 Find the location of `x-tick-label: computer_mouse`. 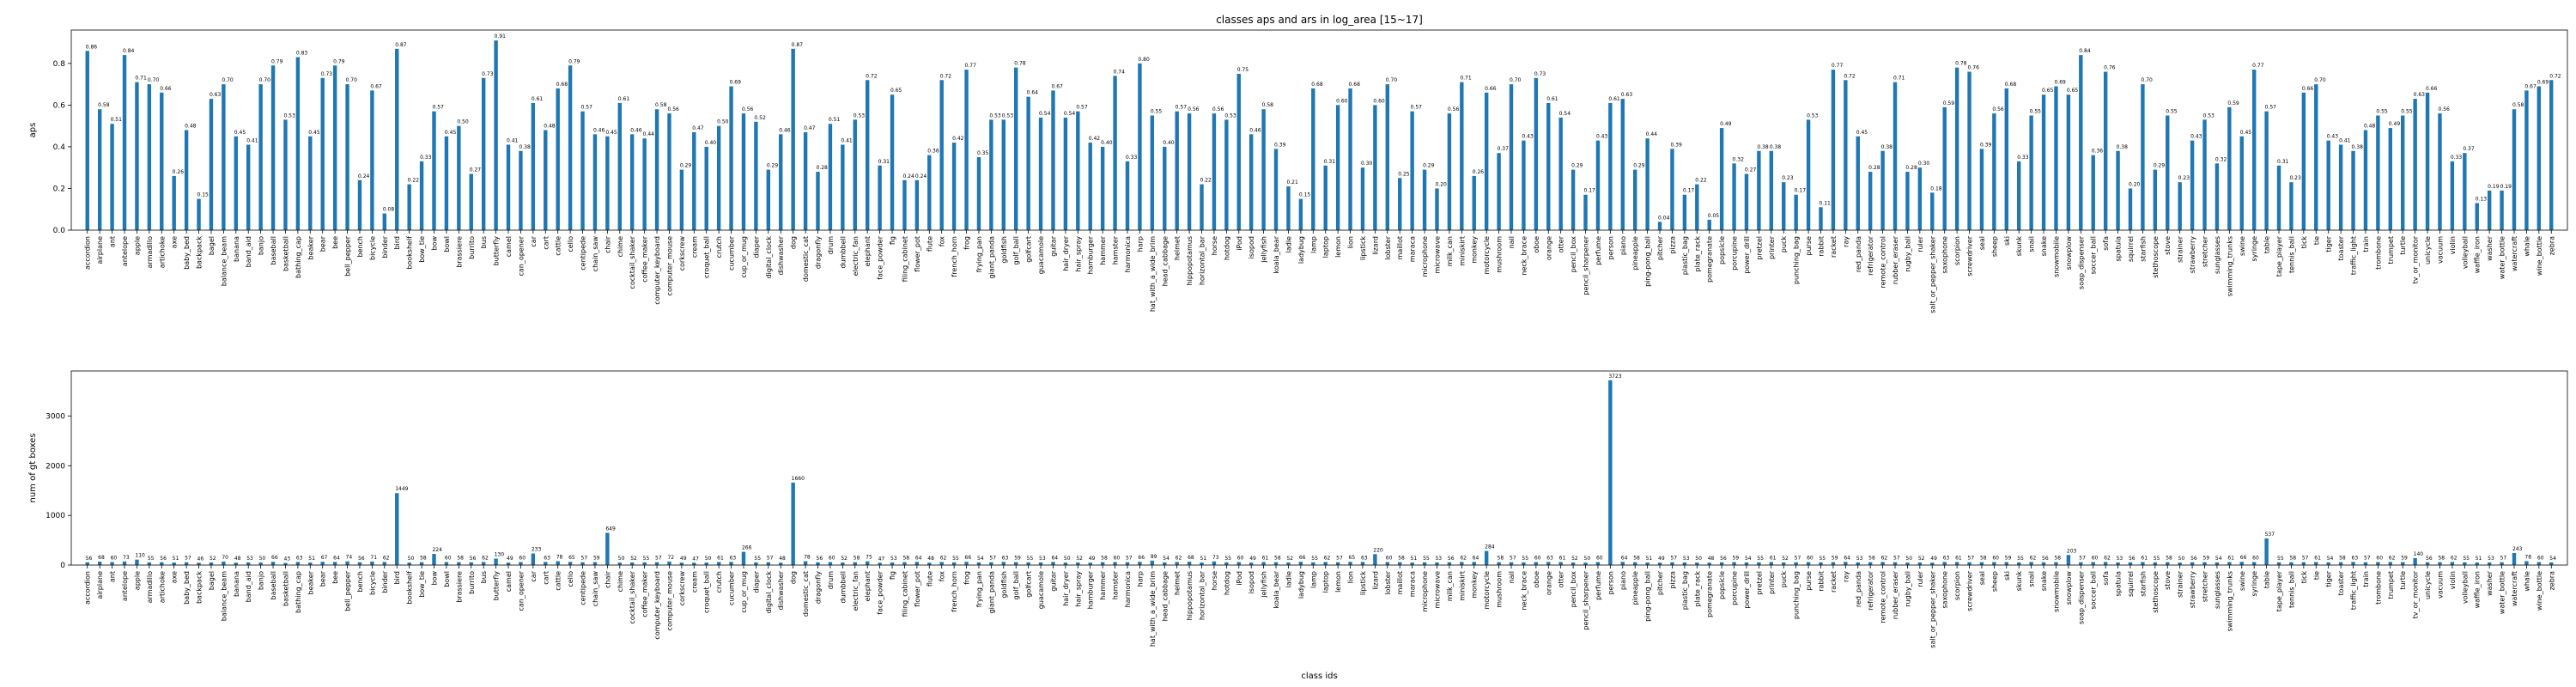

x-tick-label: computer_mouse is located at coordinates (669, 601).